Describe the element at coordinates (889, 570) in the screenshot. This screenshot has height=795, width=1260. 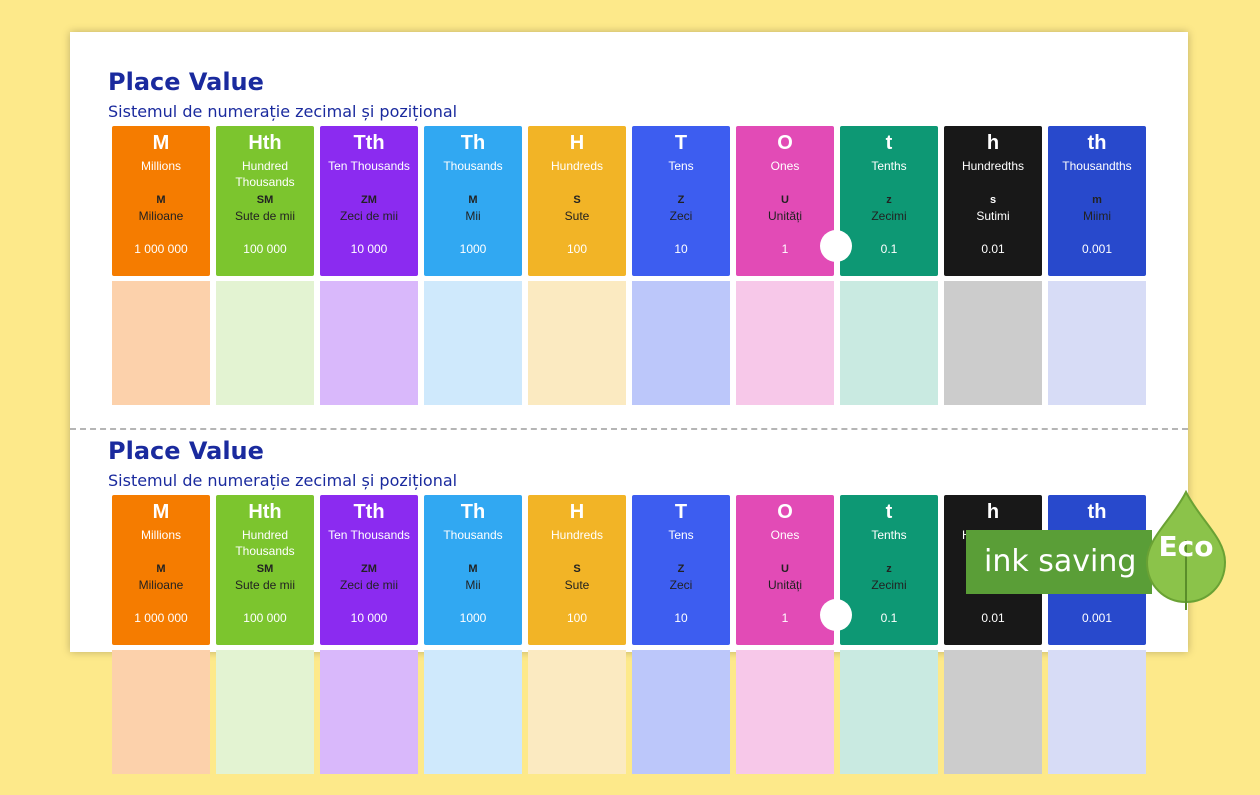
I see `place-value-card: t Tenths z Zecimi 0.1` at that location.